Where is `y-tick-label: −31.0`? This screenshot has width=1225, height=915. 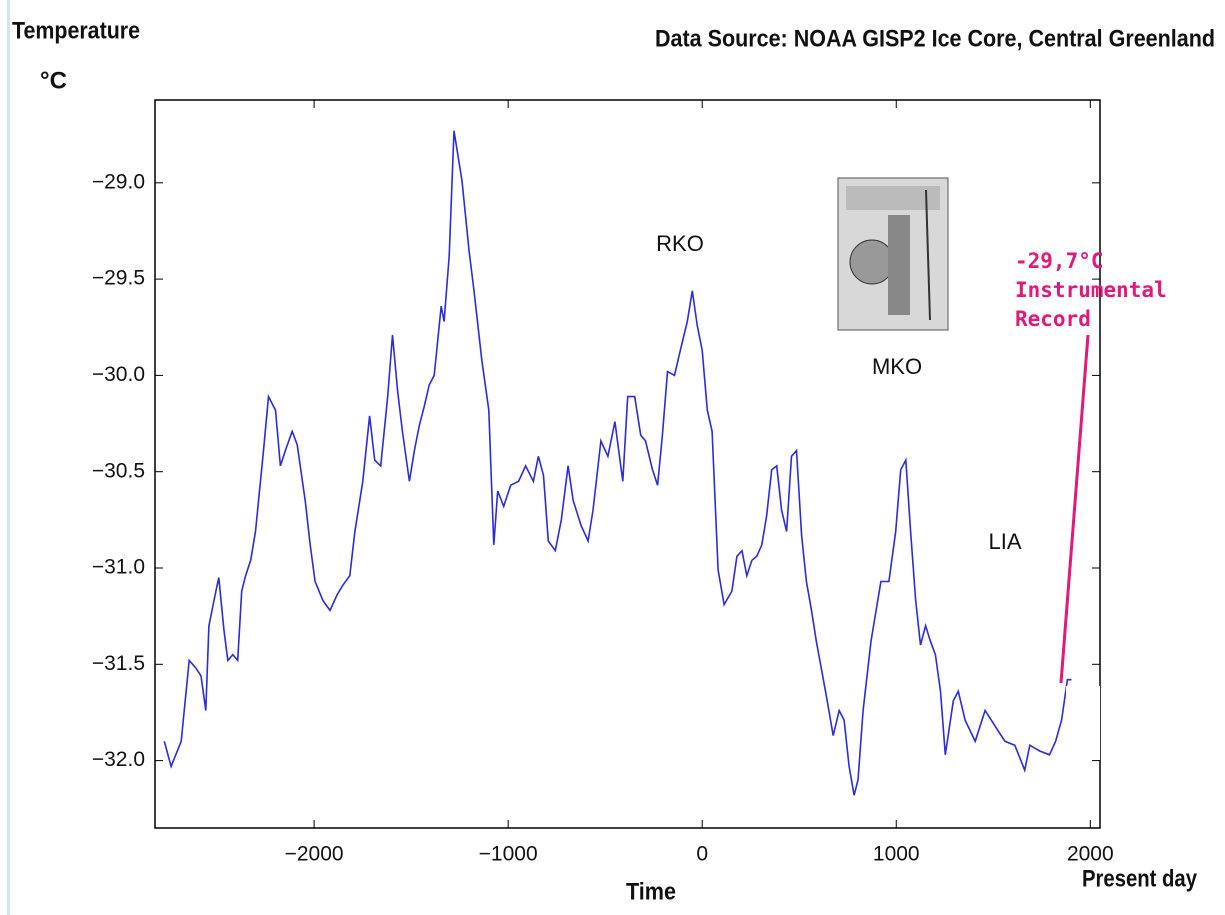
y-tick-label: −31.0 is located at coordinates (118, 567).